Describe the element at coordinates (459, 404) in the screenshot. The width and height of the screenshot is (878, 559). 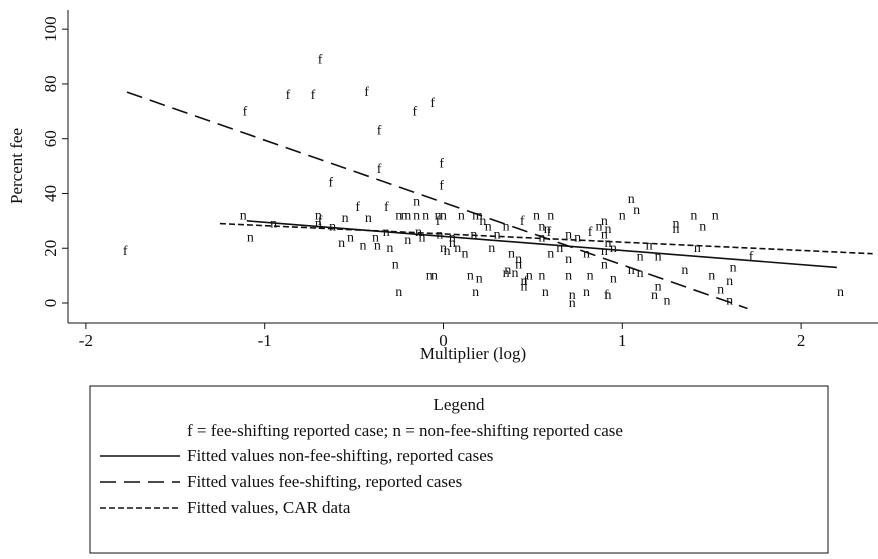
I see `legend-title: Legend` at that location.